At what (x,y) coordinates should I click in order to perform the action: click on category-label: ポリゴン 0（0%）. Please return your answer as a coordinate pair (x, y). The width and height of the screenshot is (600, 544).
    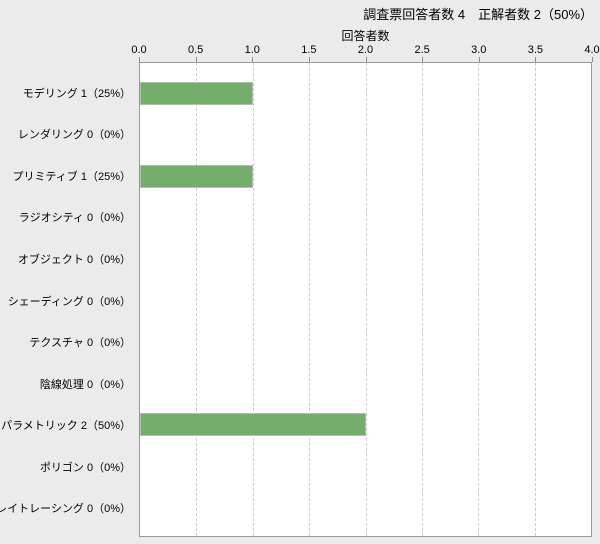
    Looking at the image, I should click on (85, 467).